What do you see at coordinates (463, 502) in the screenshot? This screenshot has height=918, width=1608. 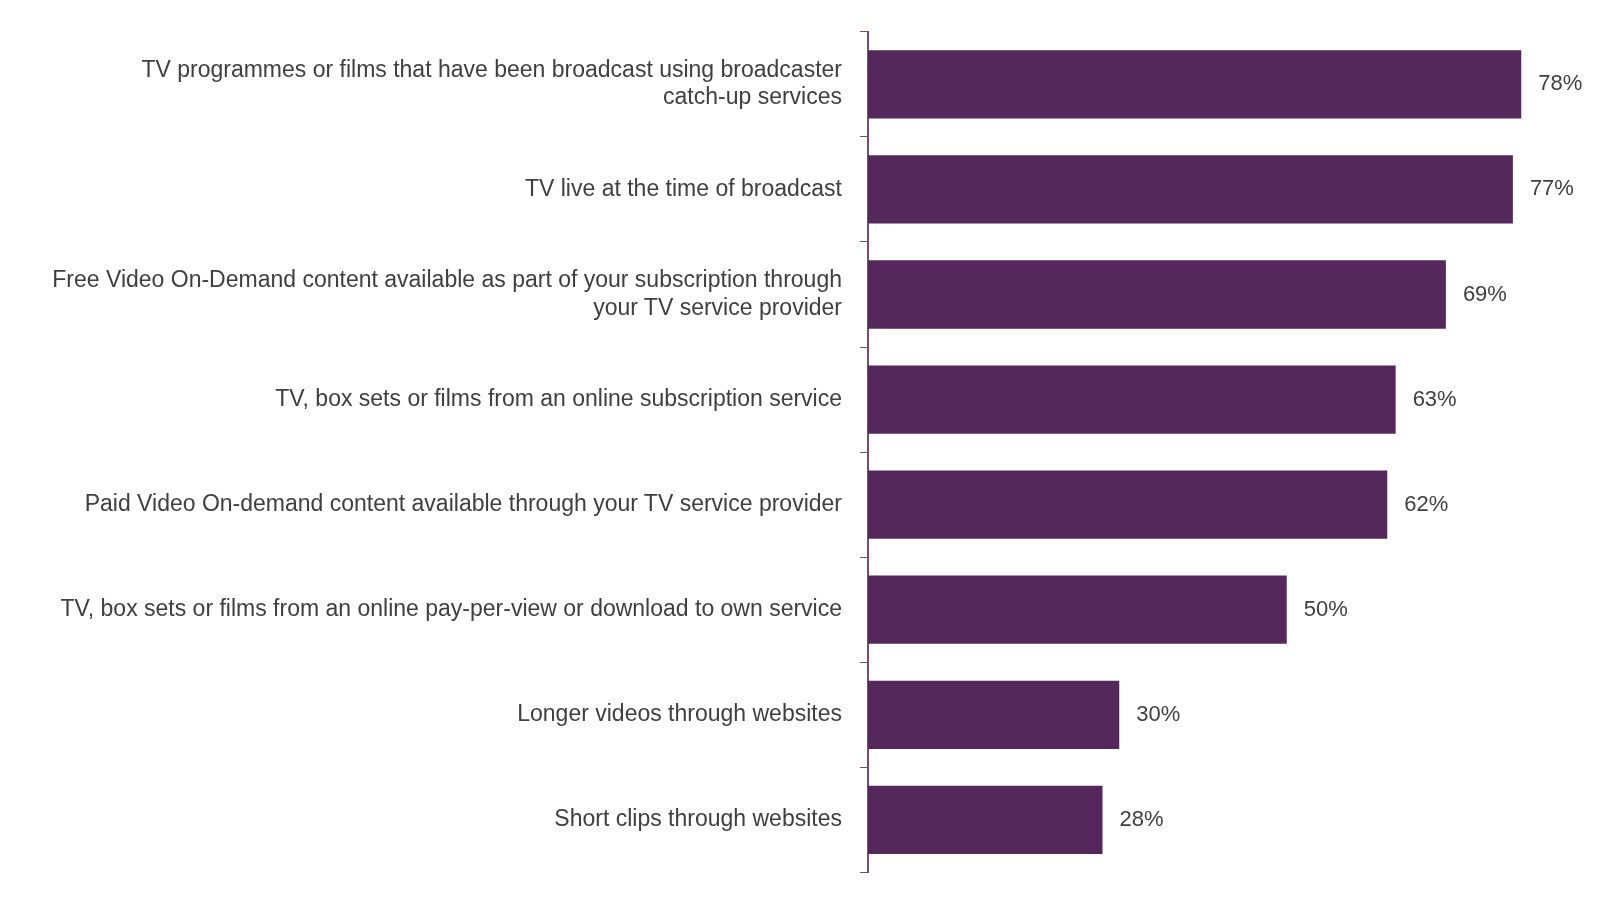 I see `y-tick-label: Paid Video On-demand content available through your TV service provider` at bounding box center [463, 502].